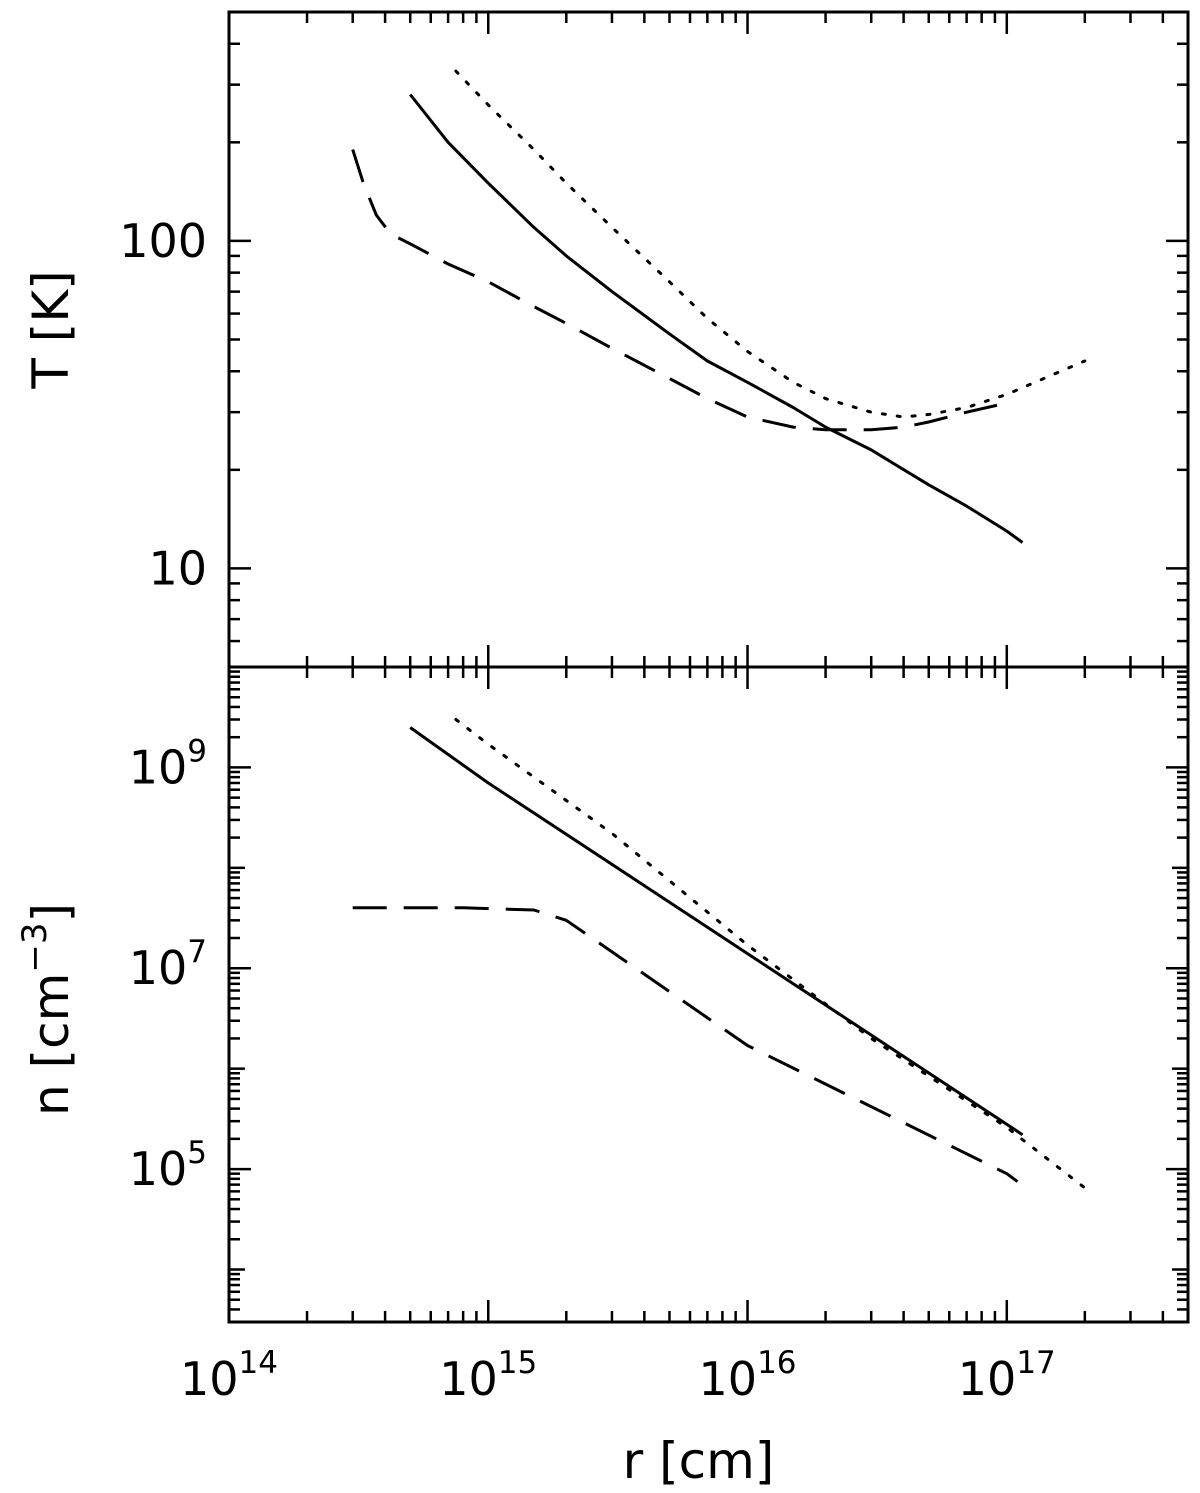  Describe the element at coordinates (1007, 1375) in the screenshot. I see `x-tick-label: 1017` at that location.